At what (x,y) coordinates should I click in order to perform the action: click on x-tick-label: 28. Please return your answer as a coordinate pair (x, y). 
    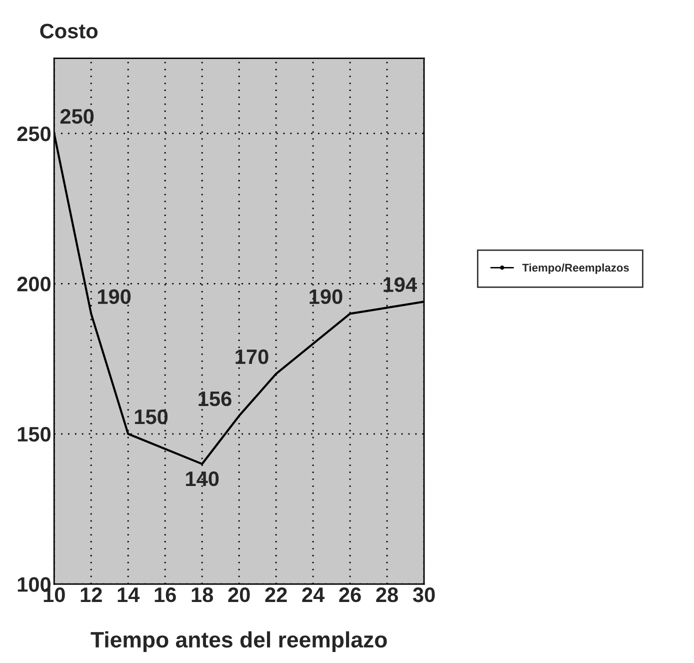
    Looking at the image, I should click on (387, 594).